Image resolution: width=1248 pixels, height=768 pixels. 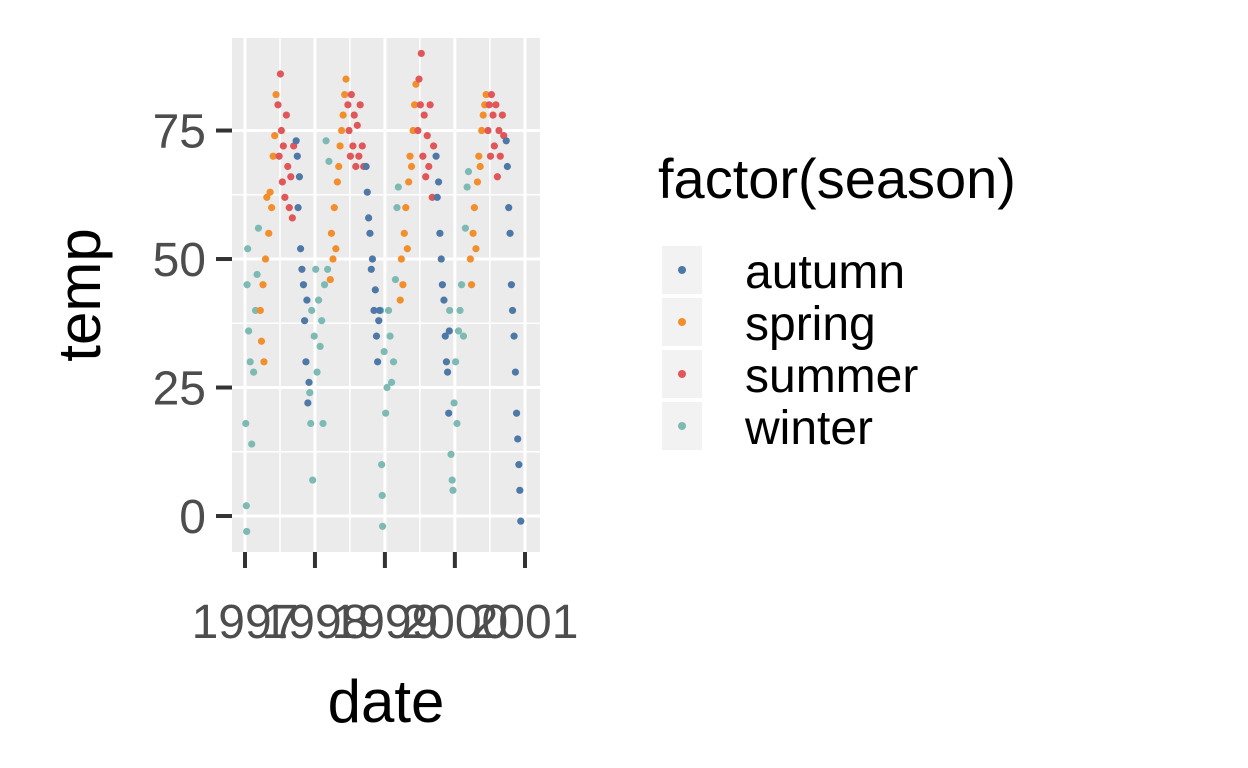 I want to click on y-axis-title: temp, so click(x=79, y=294).